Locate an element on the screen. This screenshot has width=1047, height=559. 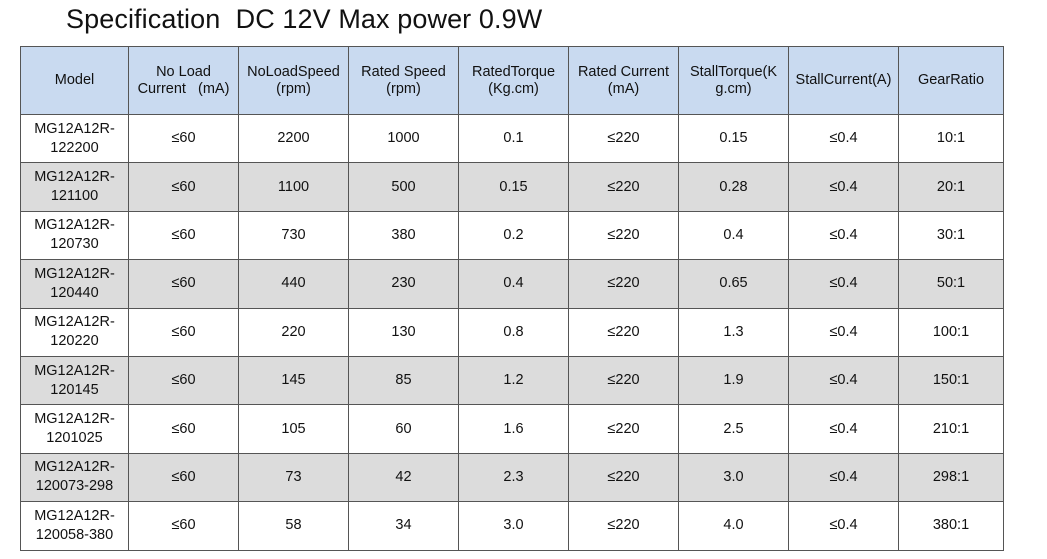
cell-rated-torque: 0.2 is located at coordinates (513, 235).